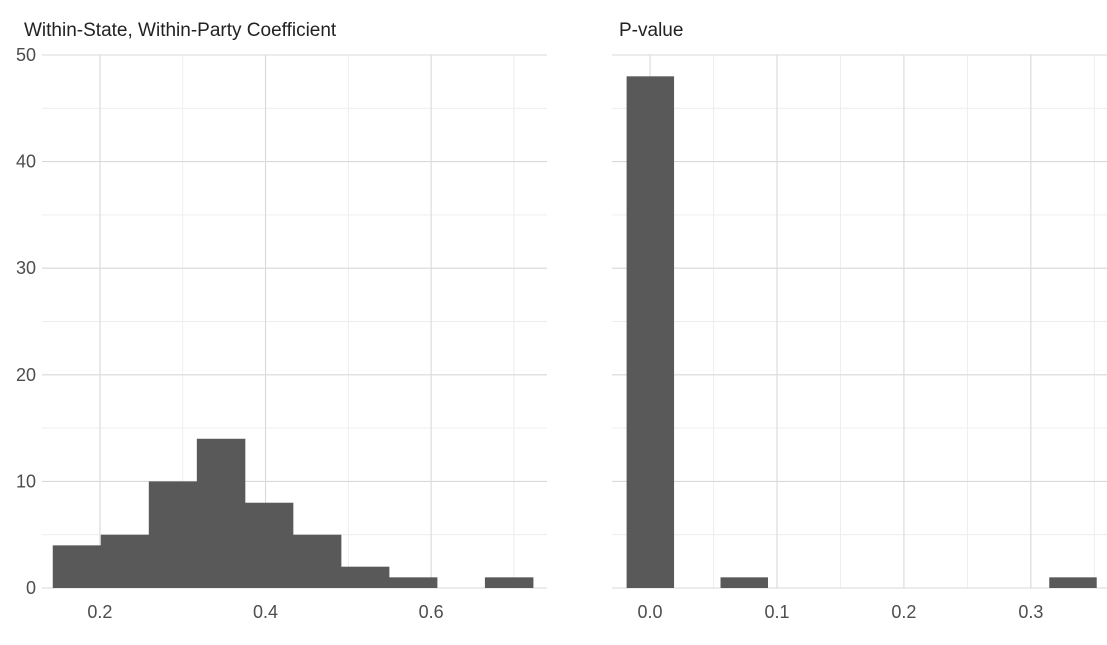 The width and height of the screenshot is (1107, 645). What do you see at coordinates (180, 30) in the screenshot?
I see `panel-title: Within-State, Within-Party Coefficient` at bounding box center [180, 30].